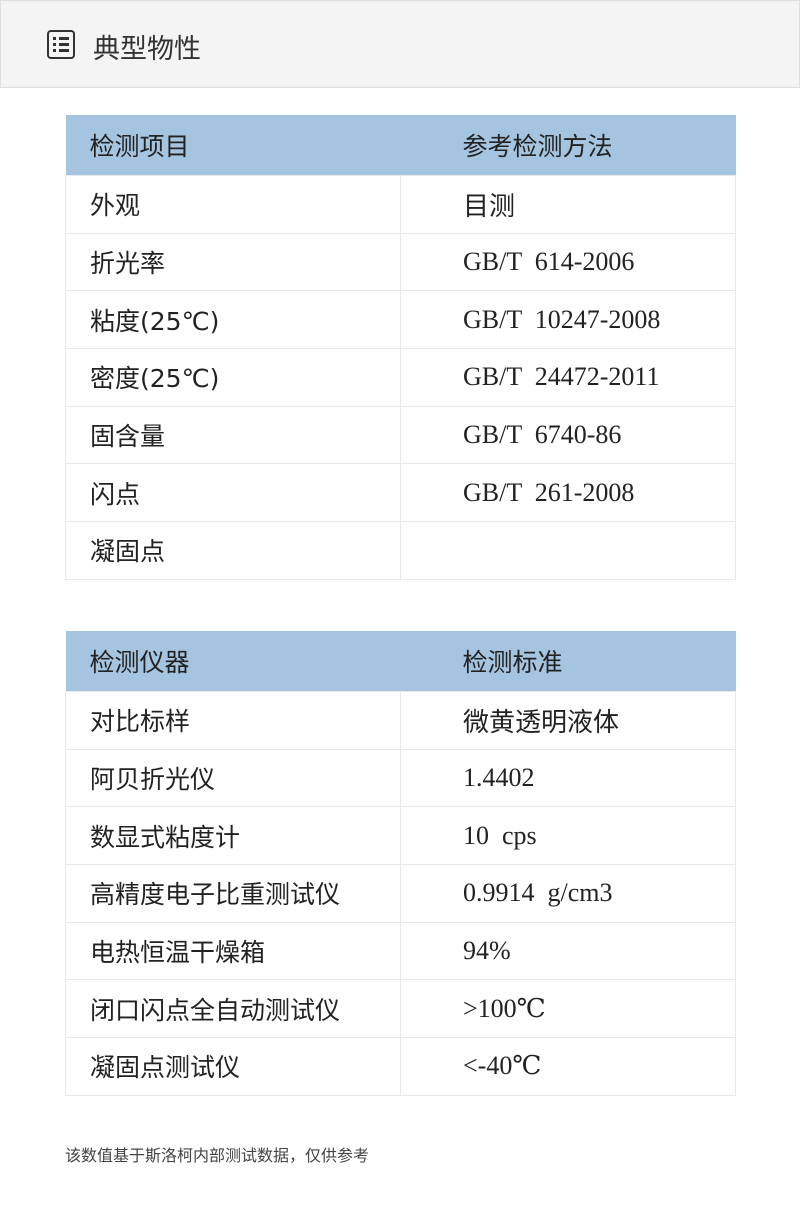  What do you see at coordinates (568, 435) in the screenshot?
I see `value-cell: GB/T 6740-86` at bounding box center [568, 435].